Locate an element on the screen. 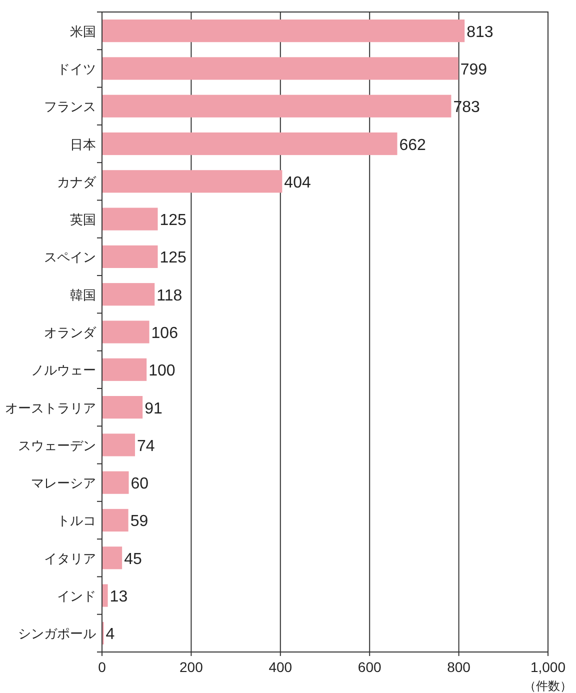 Image resolution: width=576 pixels, height=693 pixels. y-tick-label: マレーシア is located at coordinates (63, 483).